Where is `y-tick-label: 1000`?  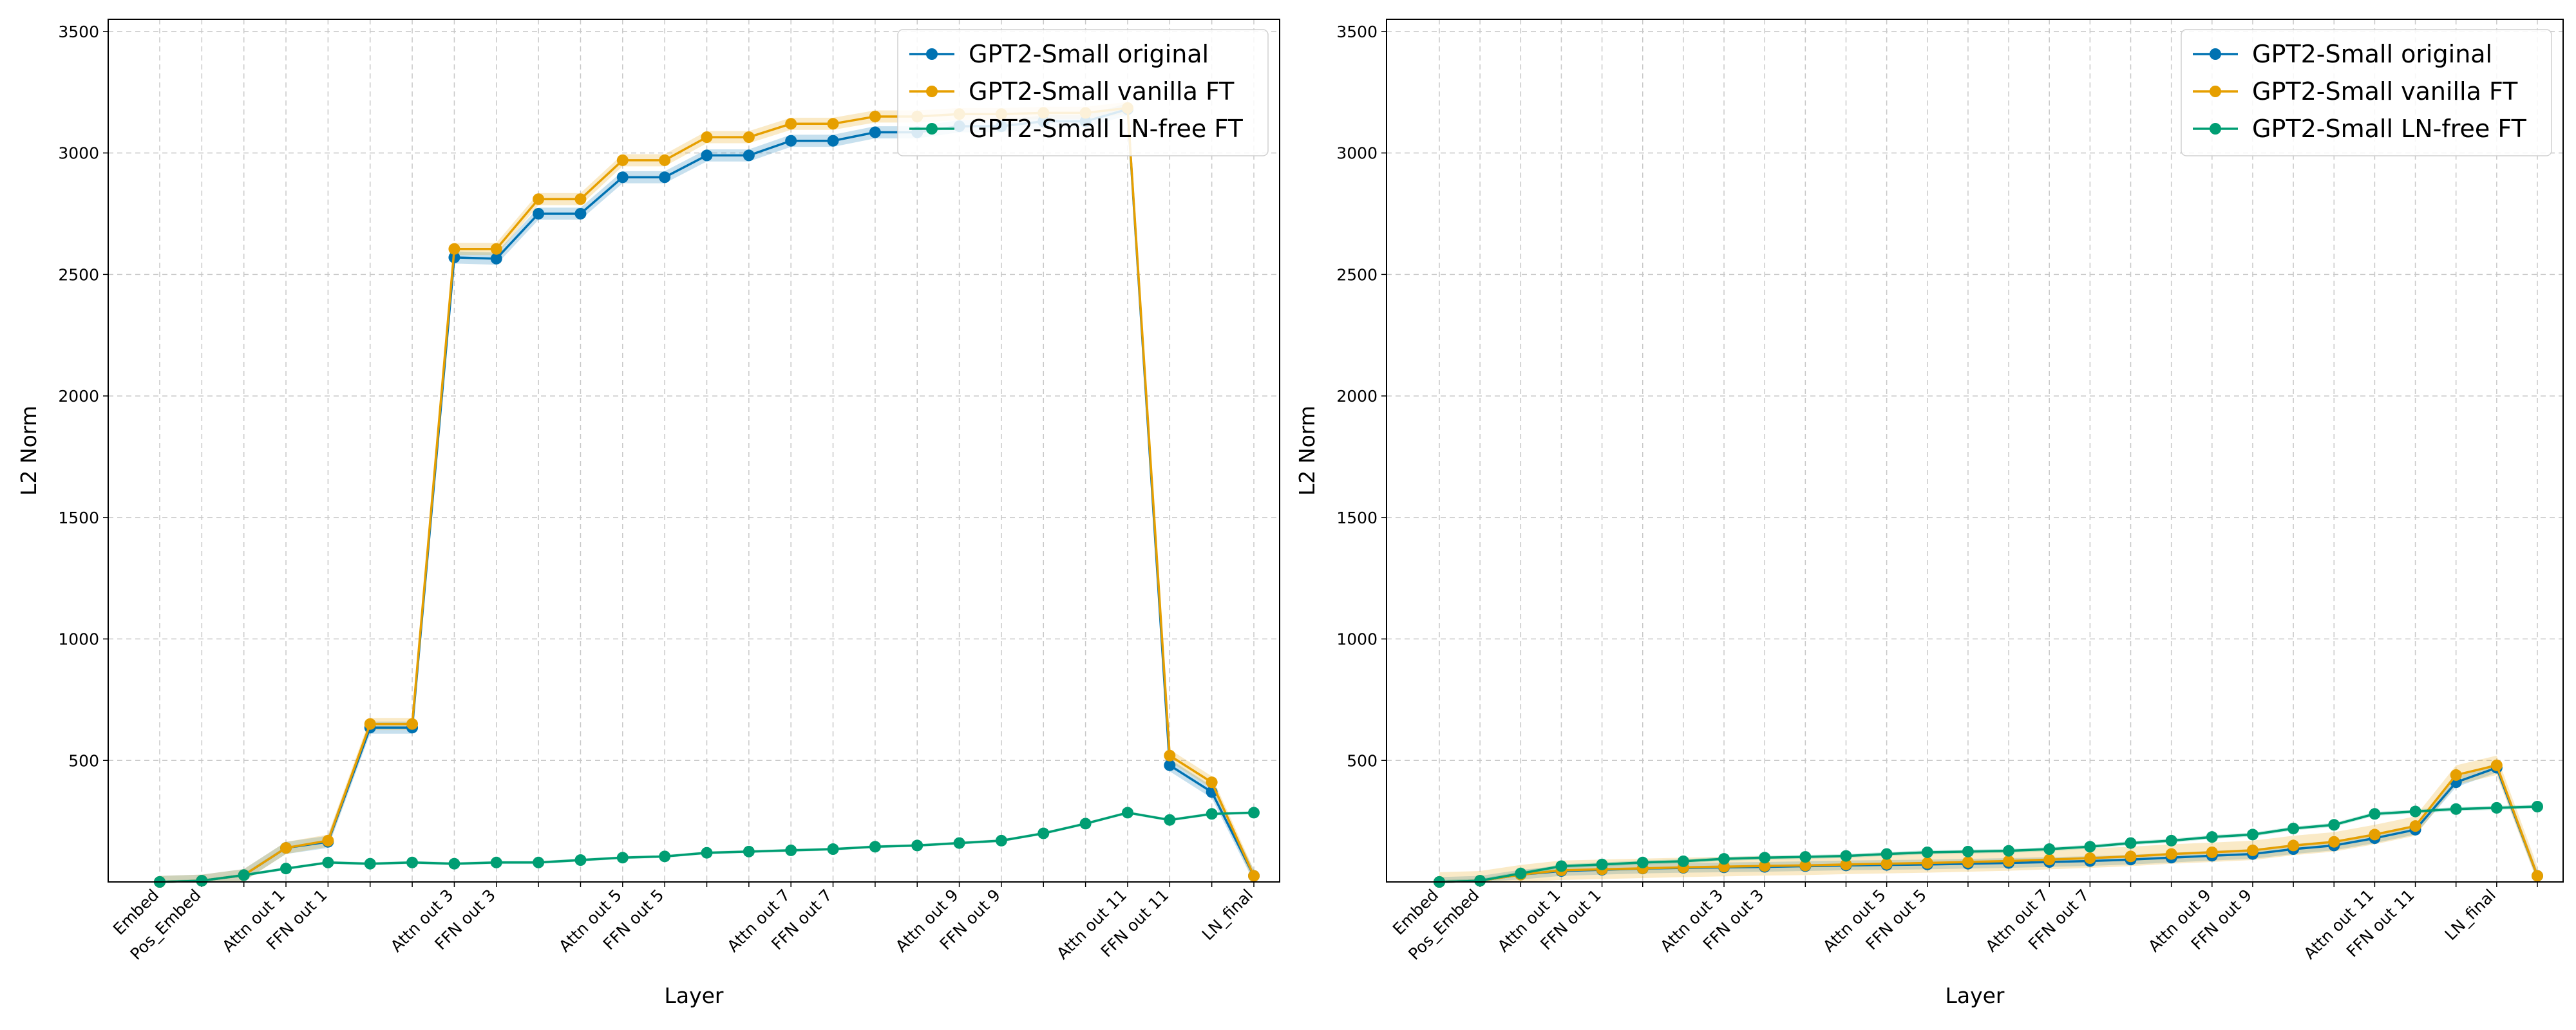
y-tick-label: 1000 is located at coordinates (1357, 639).